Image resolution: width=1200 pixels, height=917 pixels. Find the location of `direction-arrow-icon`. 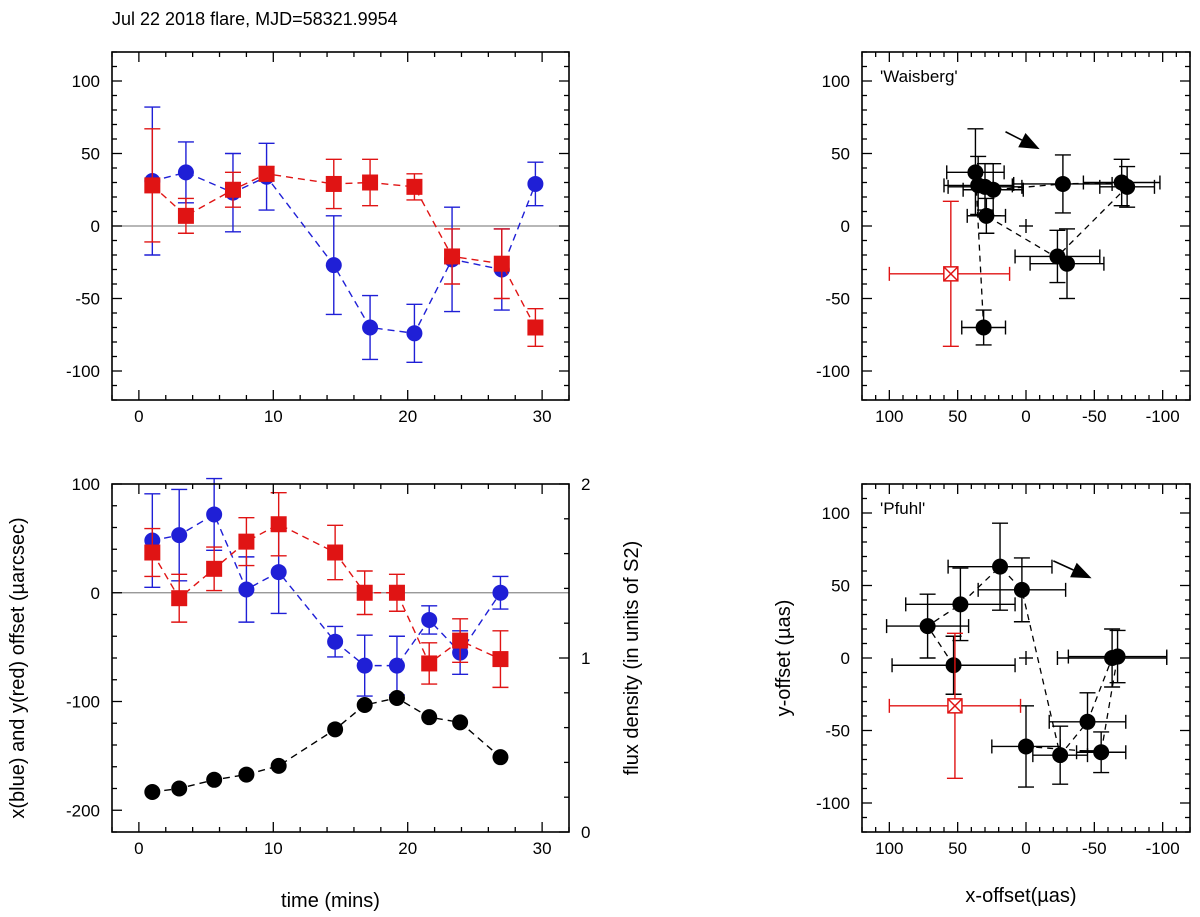

direction-arrow-icon is located at coordinates (1022, 140).